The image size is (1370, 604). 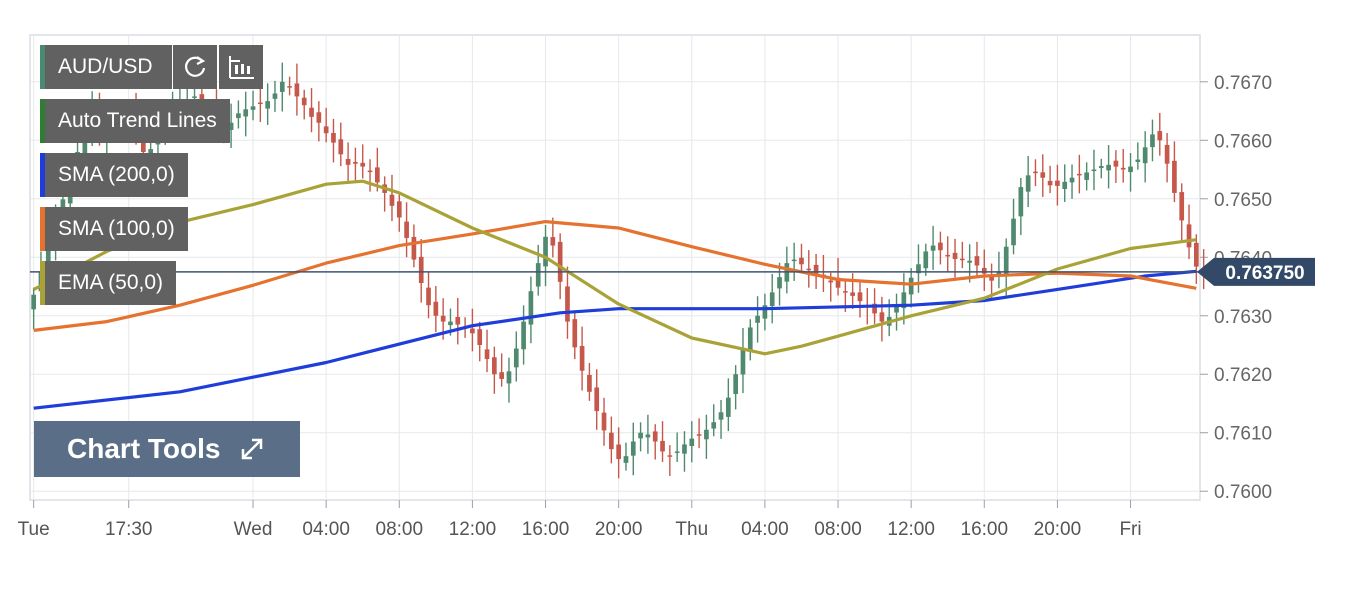 I want to click on x-tick-label: 08:00, so click(x=838, y=529).